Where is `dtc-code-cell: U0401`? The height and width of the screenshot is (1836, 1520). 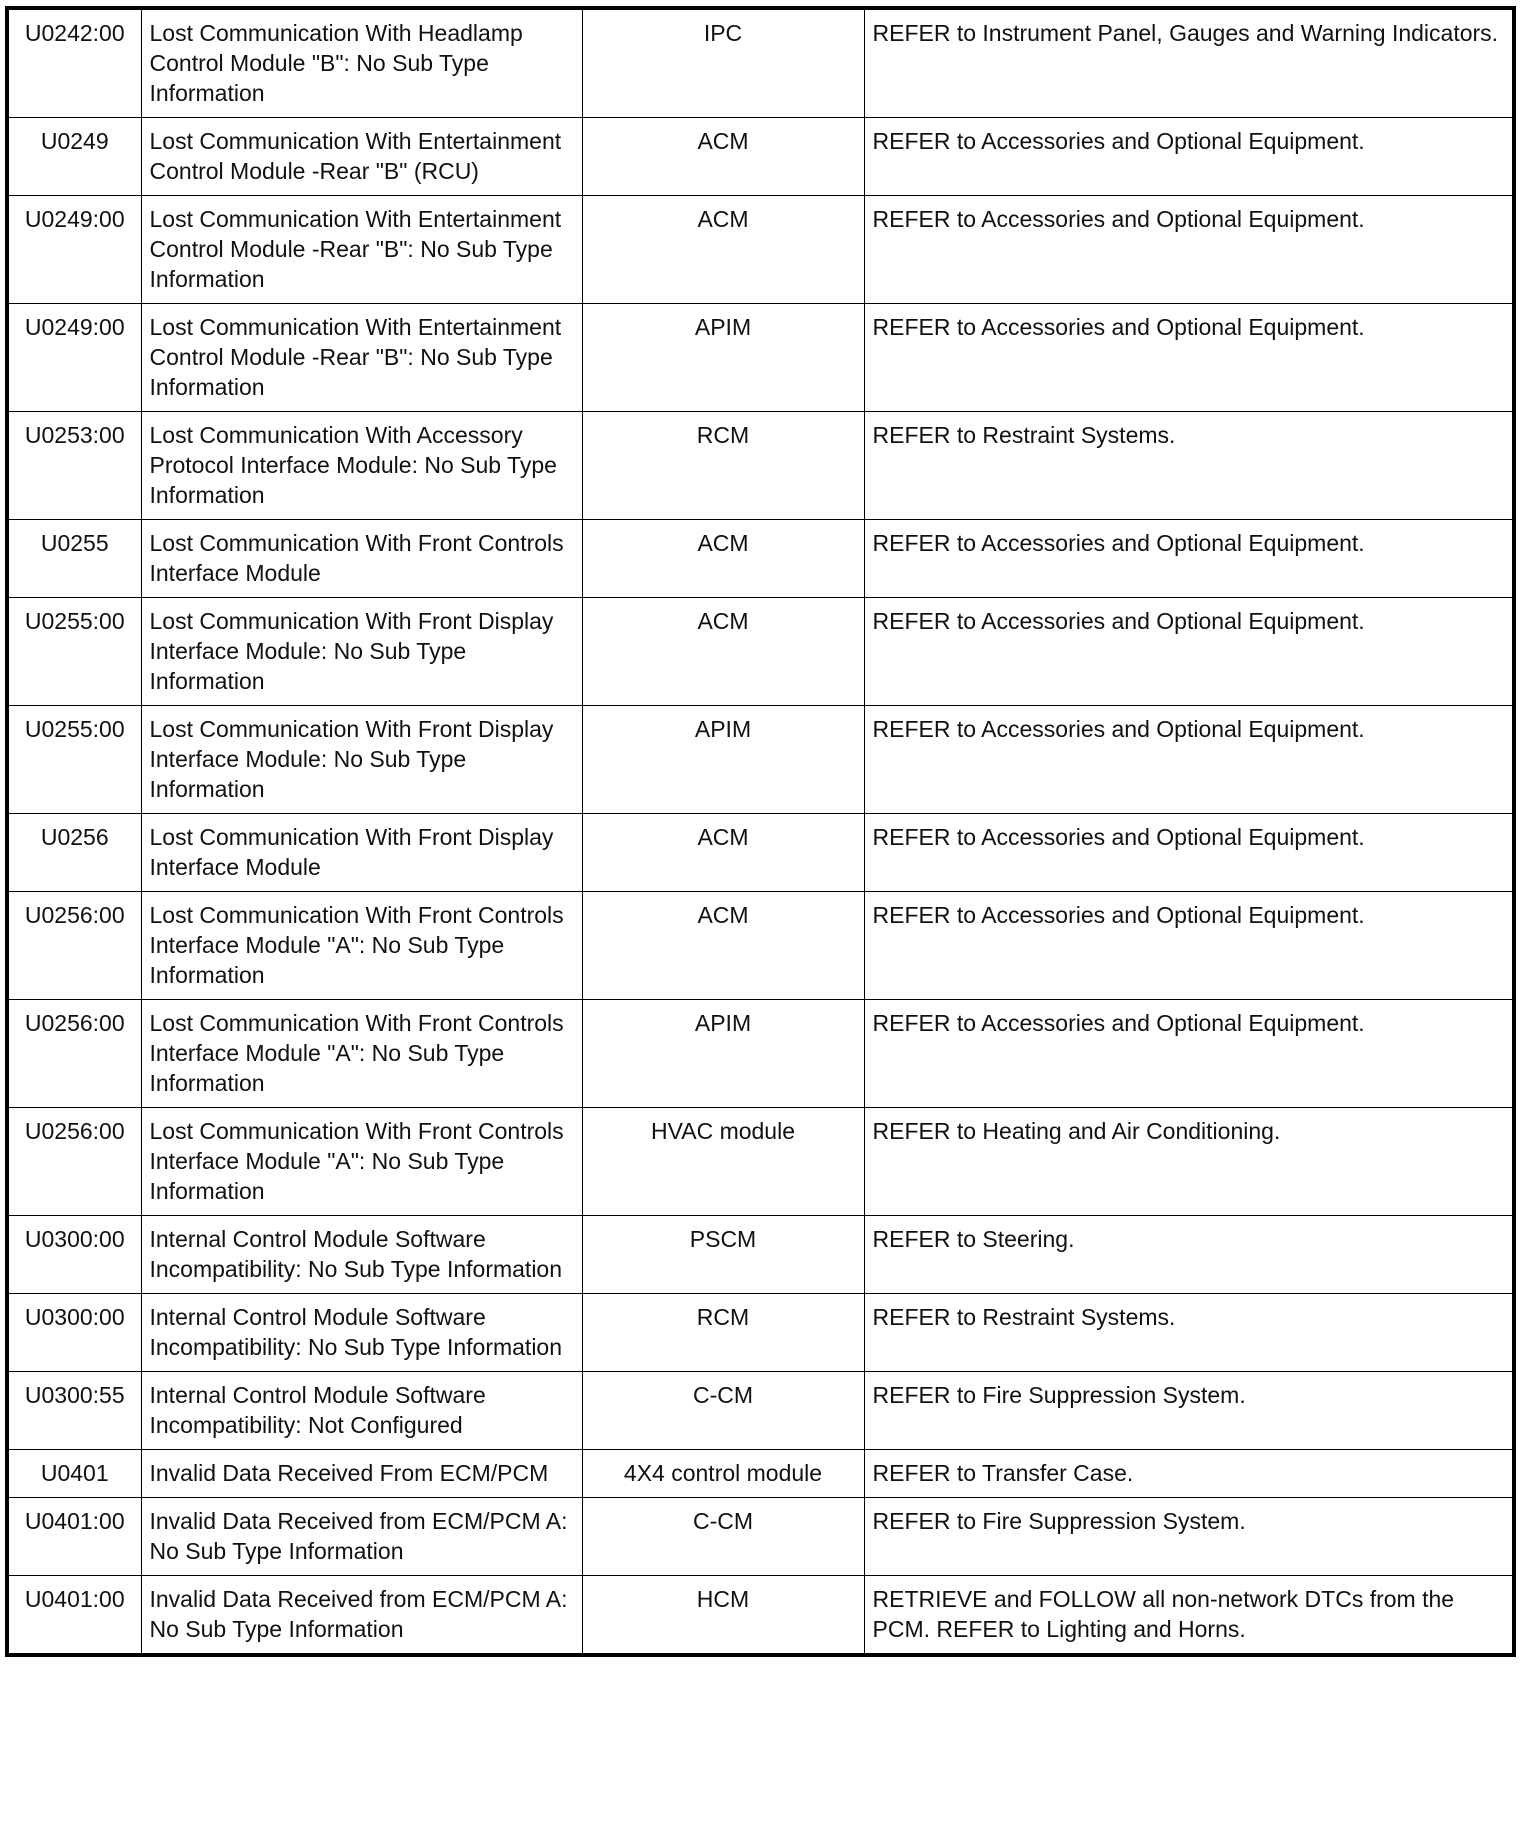 dtc-code-cell: U0401 is located at coordinates (74, 1473).